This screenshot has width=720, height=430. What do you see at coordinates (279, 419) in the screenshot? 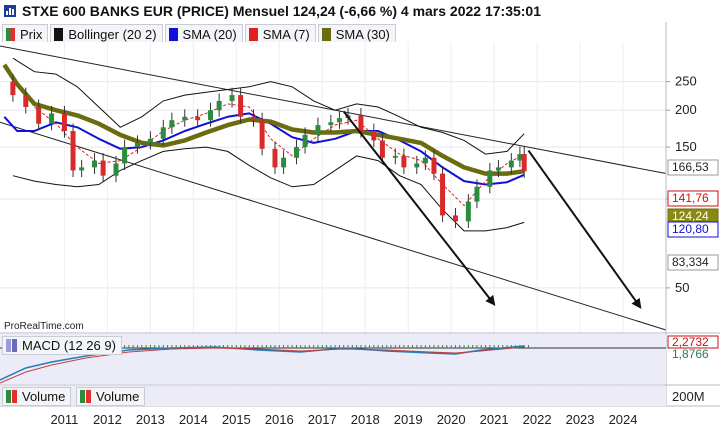
I see `x-tick-label: 2016` at bounding box center [279, 419].